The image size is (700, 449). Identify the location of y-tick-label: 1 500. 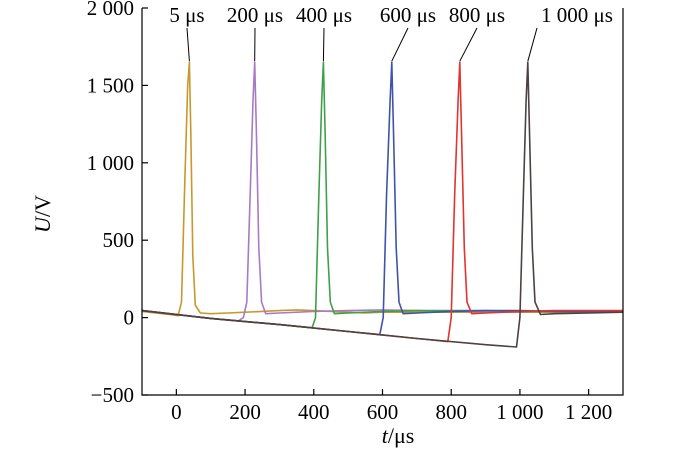
(110, 85).